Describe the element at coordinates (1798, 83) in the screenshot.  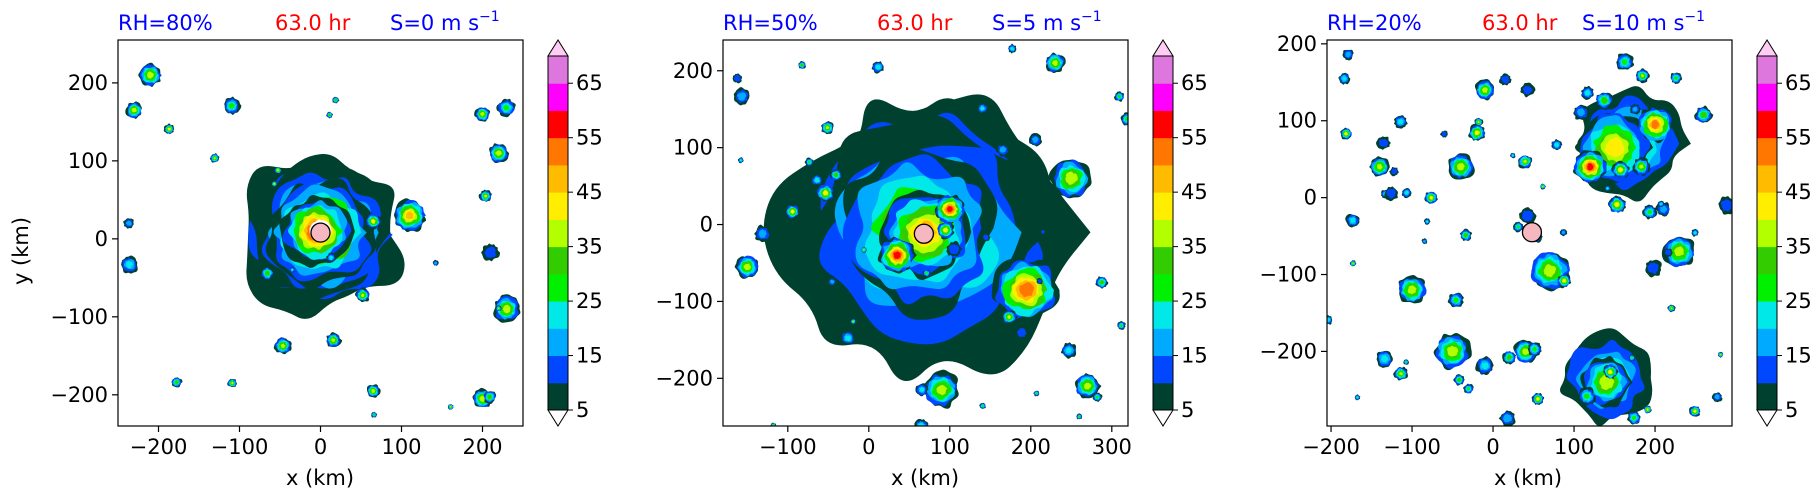
I see `colorbar-tick-label: 65` at that location.